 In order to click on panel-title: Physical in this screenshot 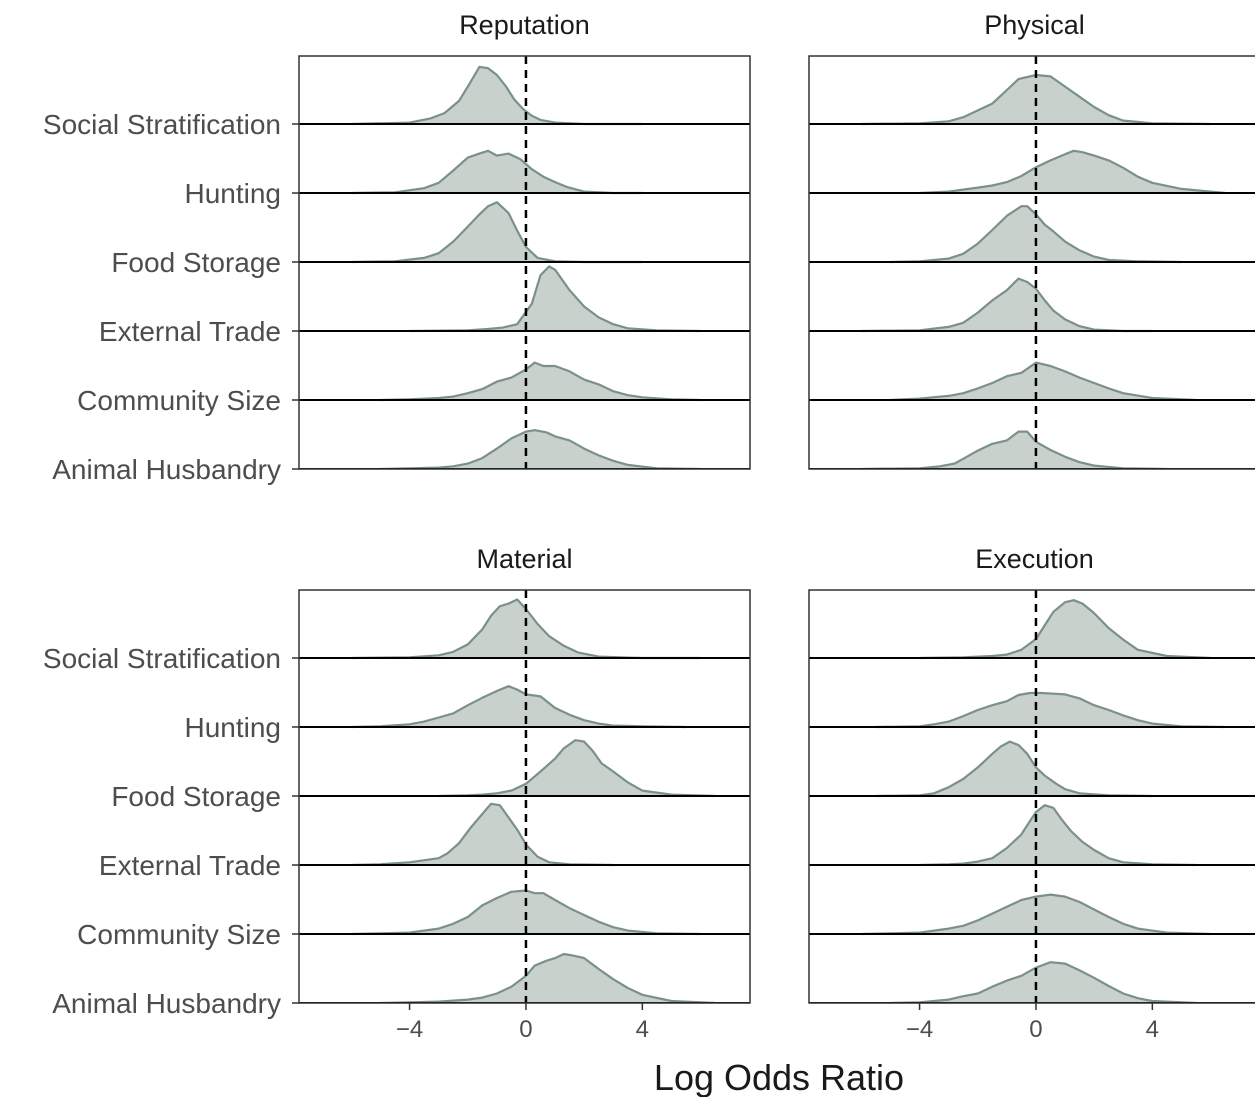, I will do `click(1034, 25)`.